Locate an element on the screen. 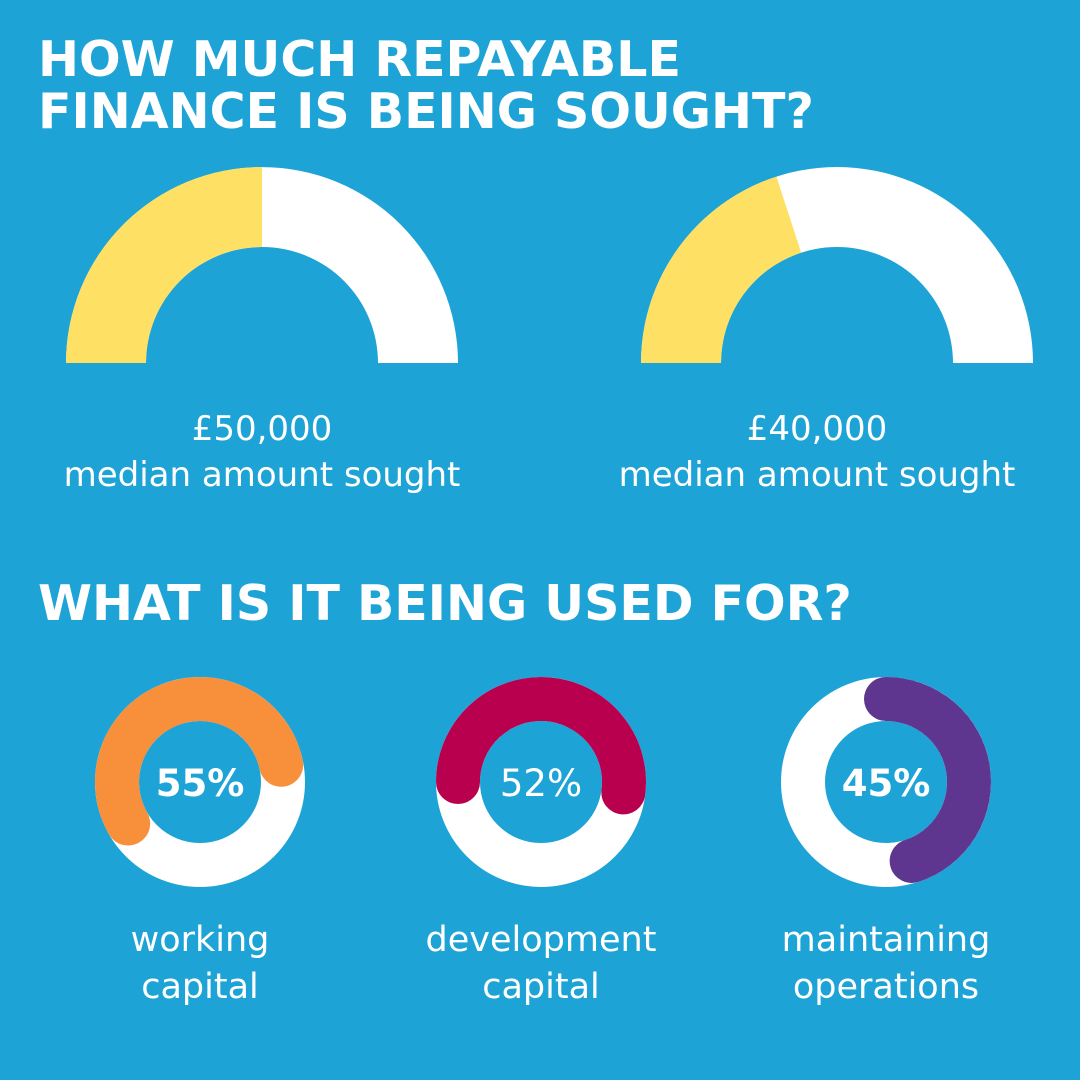  heading-line-3: WHAT IS IT BEING USED FOR? is located at coordinates (445, 603).